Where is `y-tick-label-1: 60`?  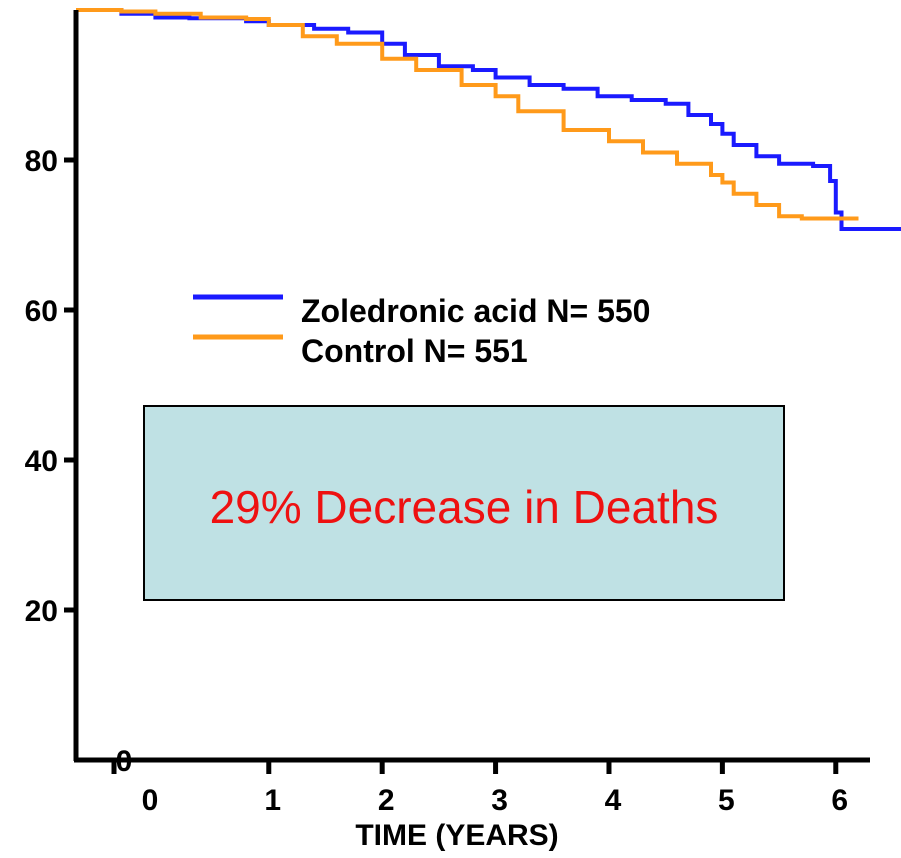 y-tick-label-1: 60 is located at coordinates (41, 311).